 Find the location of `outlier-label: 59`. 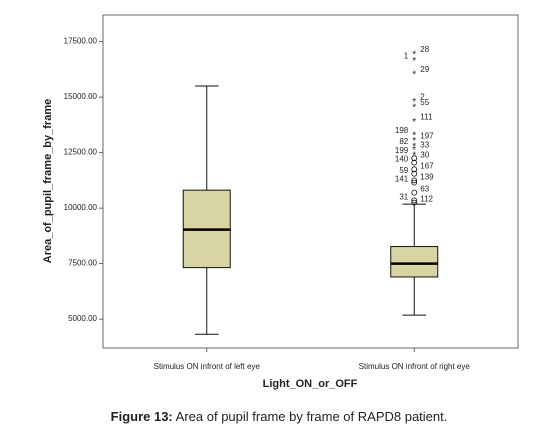

outlier-label: 59 is located at coordinates (403, 170).